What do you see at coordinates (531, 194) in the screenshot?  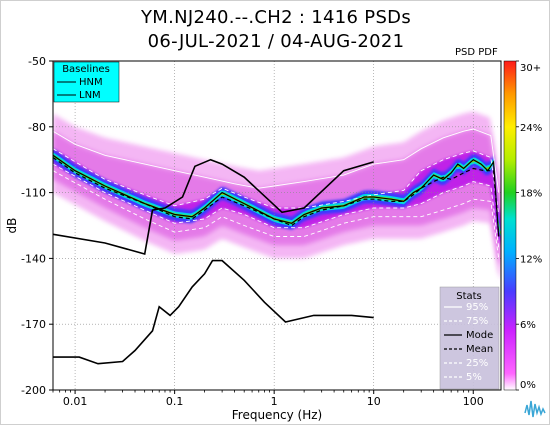 I see `colorbar-tick-label: 18%` at bounding box center [531, 194].